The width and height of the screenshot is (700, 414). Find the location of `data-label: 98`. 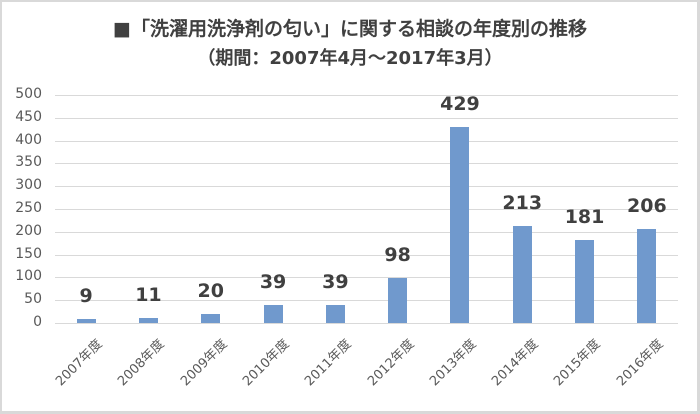

data-label: 98 is located at coordinates (397, 255).